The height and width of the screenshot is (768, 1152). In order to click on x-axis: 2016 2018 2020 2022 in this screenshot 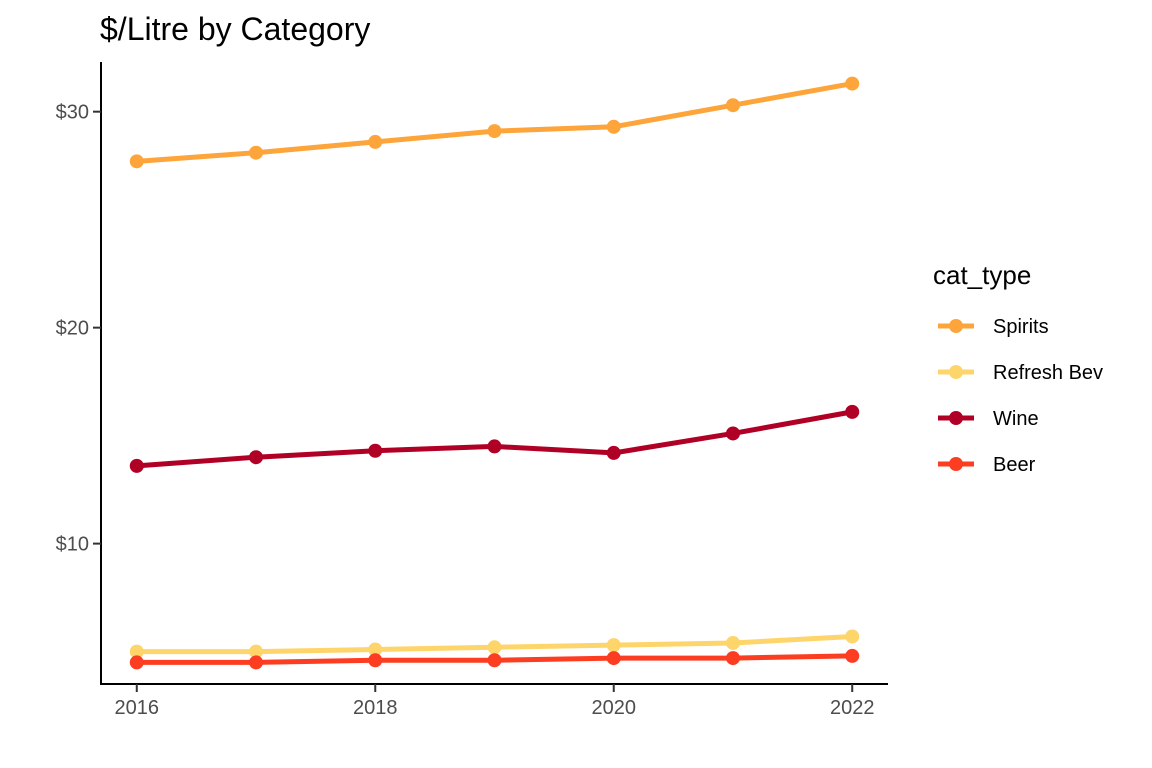, I will do `click(495, 701)`.